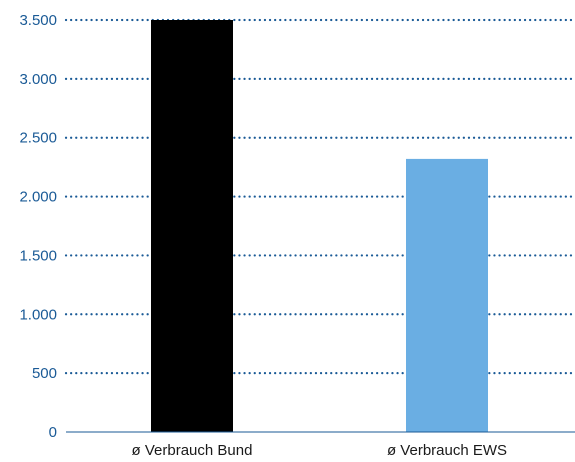  Describe the element at coordinates (447, 450) in the screenshot. I see `x-category-label: ø Verbrauch EWS` at that location.